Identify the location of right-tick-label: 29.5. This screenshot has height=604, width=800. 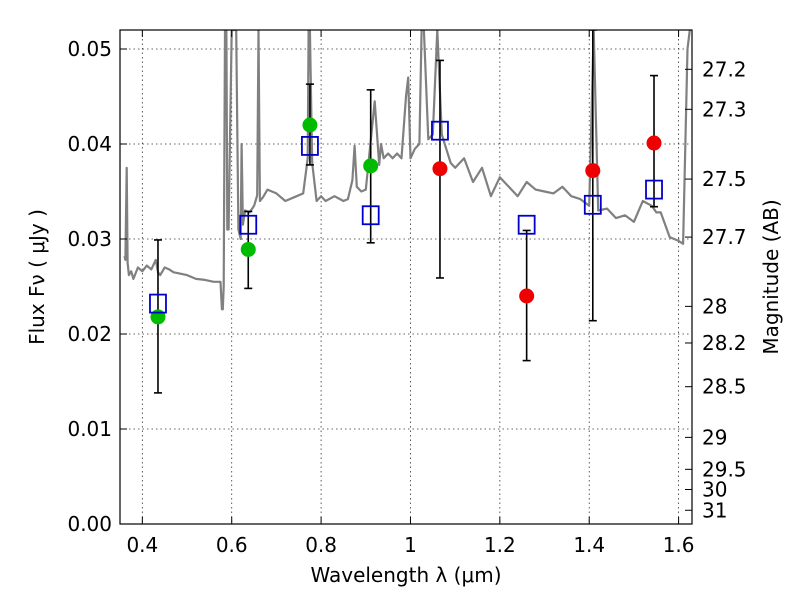
(724, 469).